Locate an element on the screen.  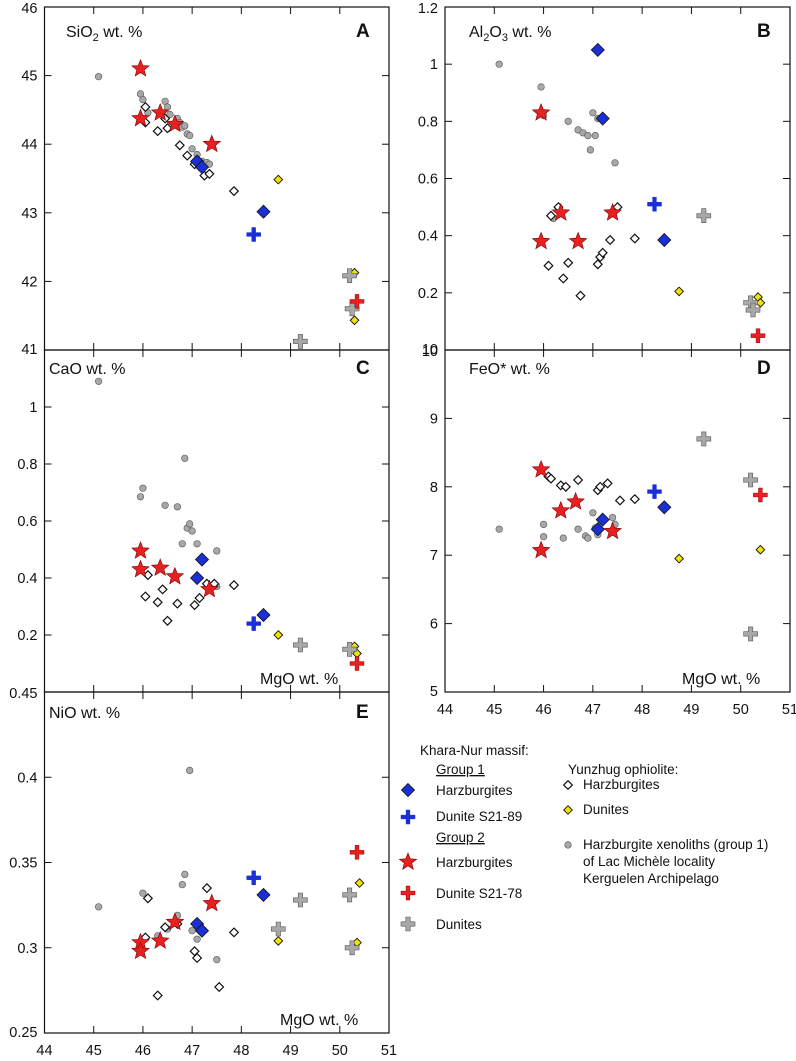
legend-group1-label: Group 1 is located at coordinates (460, 769).